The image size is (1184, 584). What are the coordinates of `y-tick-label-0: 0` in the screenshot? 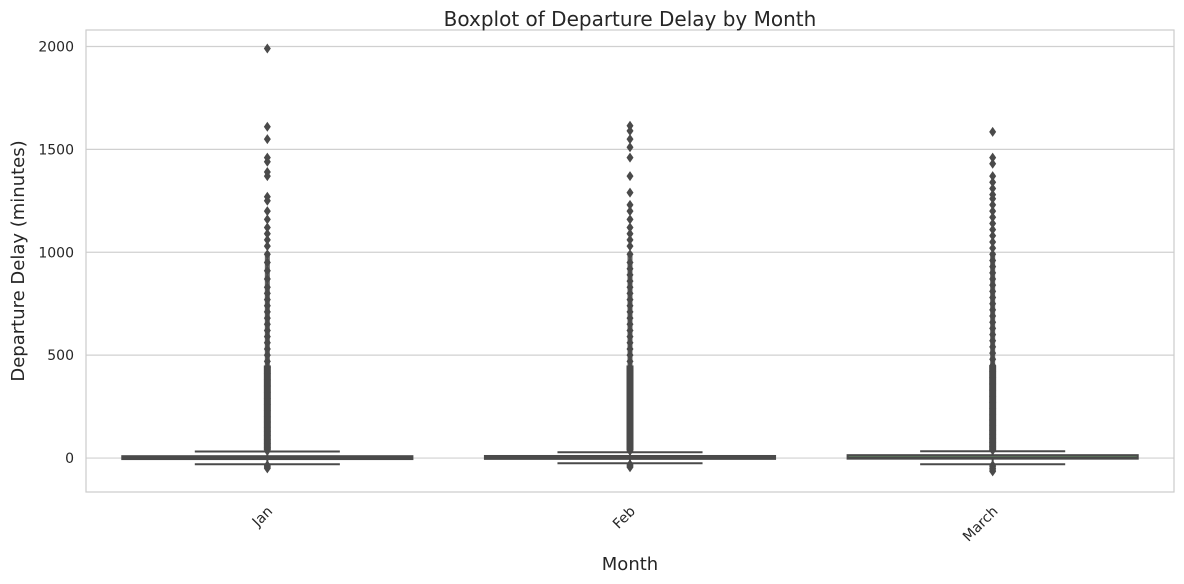 It's located at (69, 459).